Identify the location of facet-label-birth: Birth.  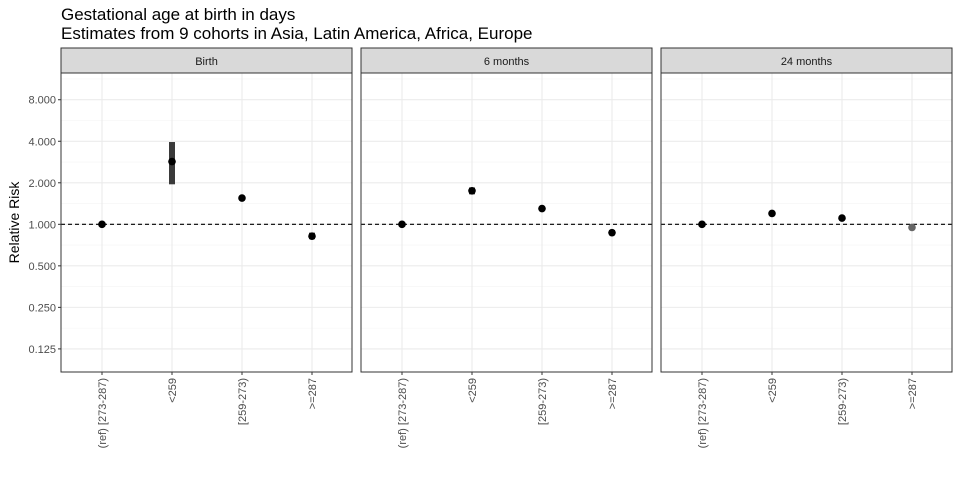
(206, 62).